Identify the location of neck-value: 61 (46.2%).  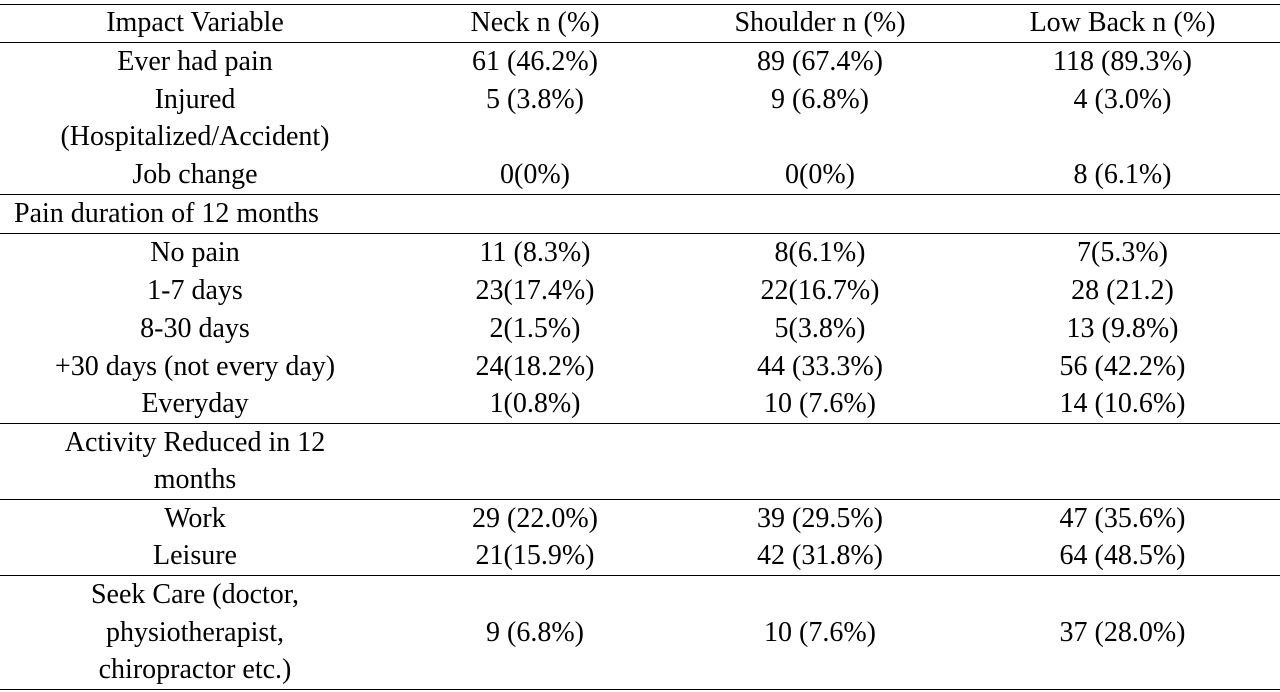
(535, 61).